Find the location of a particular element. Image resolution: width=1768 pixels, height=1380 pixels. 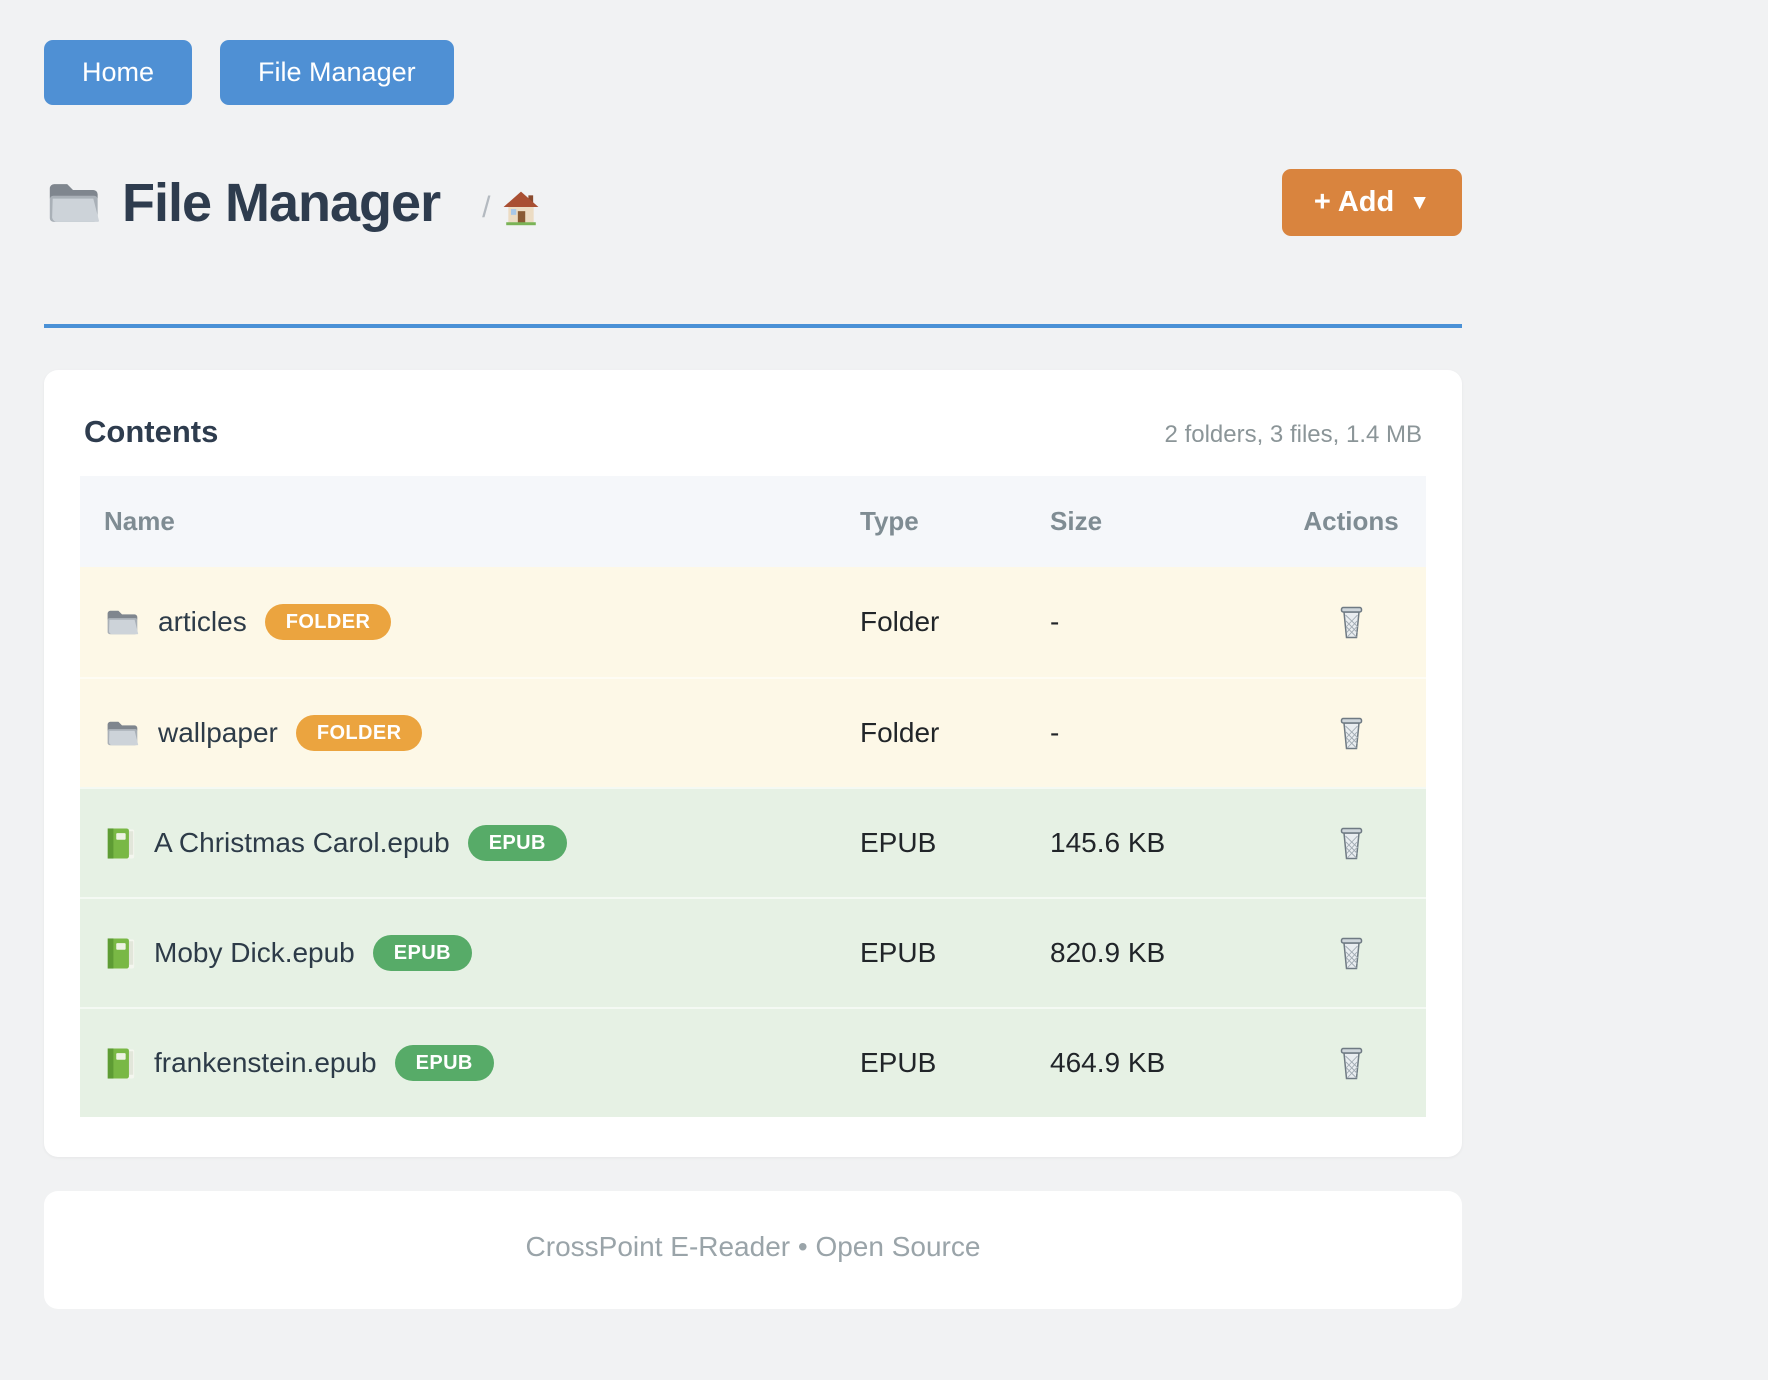

size-cell: 820.9 KB is located at coordinates (1108, 952).